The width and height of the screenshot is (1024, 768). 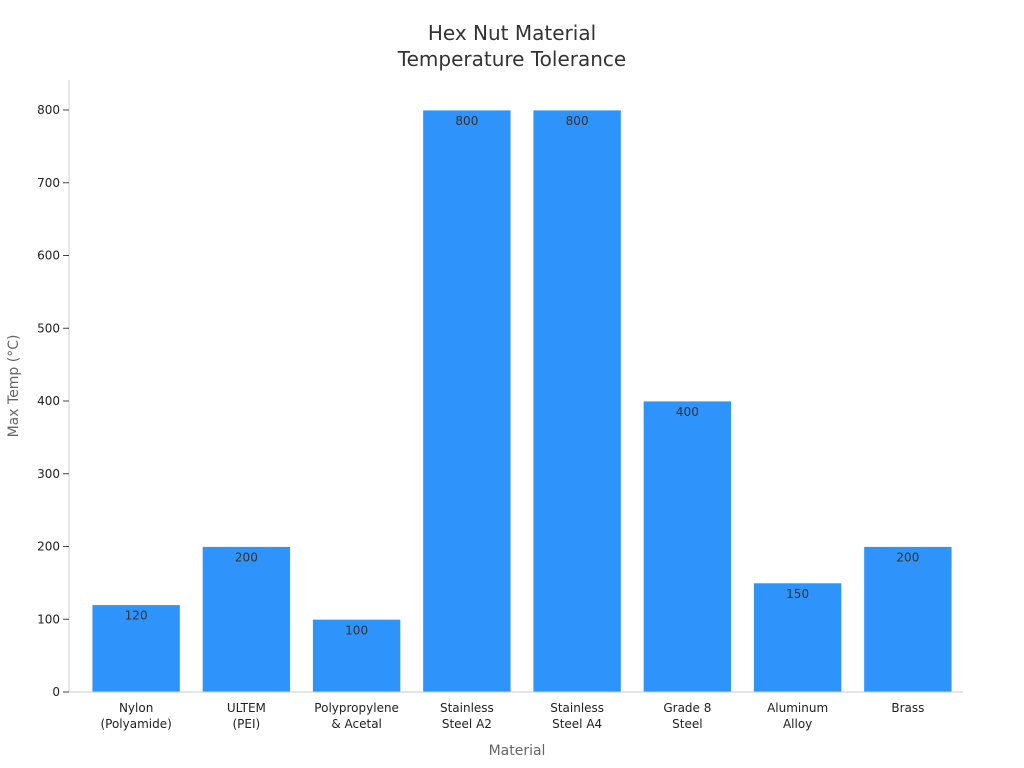 I want to click on x-tick-label-3-1: Steel A2, so click(x=467, y=724).